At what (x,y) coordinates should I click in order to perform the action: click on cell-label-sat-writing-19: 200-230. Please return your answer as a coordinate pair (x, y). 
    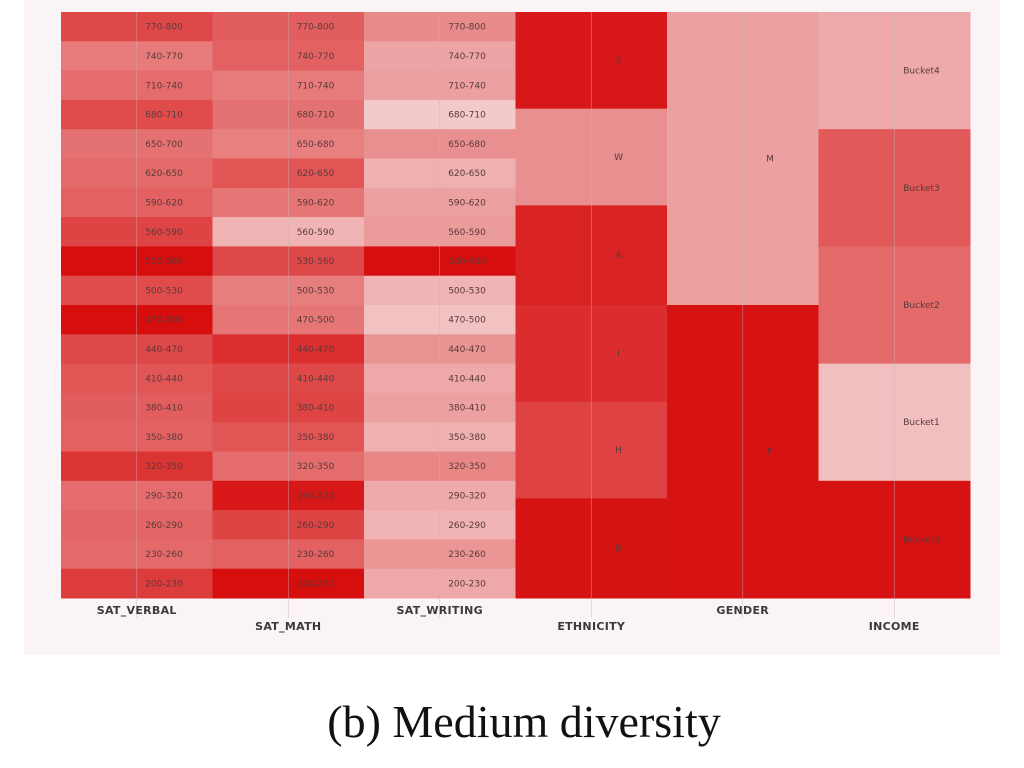
    Looking at the image, I should click on (467, 584).